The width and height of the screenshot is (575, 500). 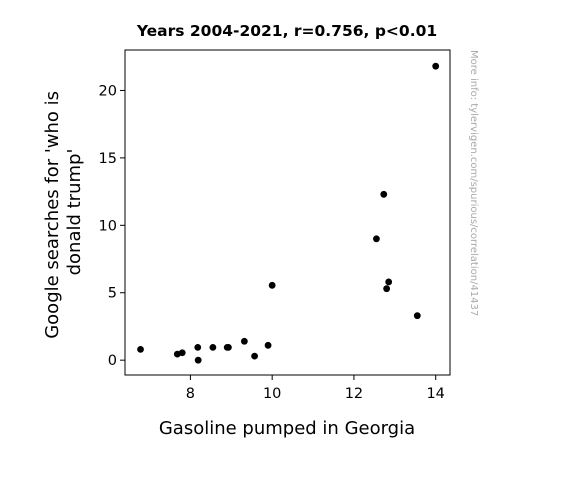 I want to click on chart-title: Years 2004-2021, r=0.756, p<0.01, so click(x=286, y=31).